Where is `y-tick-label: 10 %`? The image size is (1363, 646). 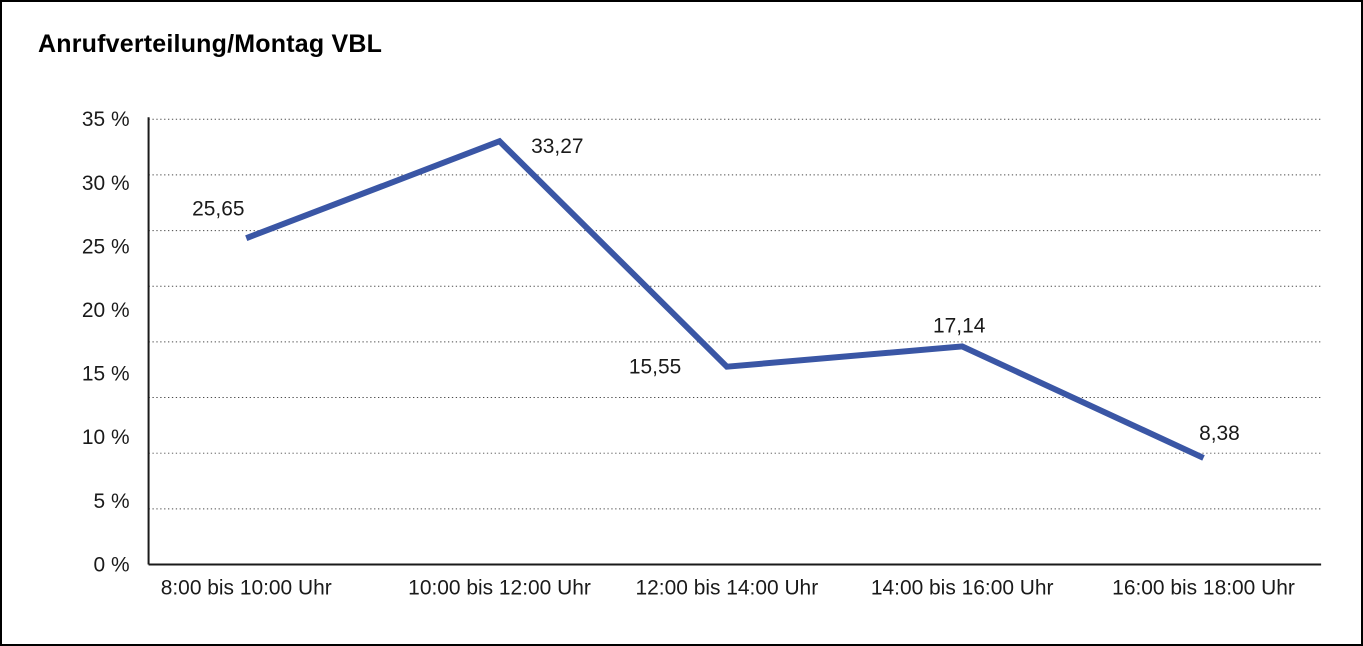
y-tick-label: 10 % is located at coordinates (106, 437).